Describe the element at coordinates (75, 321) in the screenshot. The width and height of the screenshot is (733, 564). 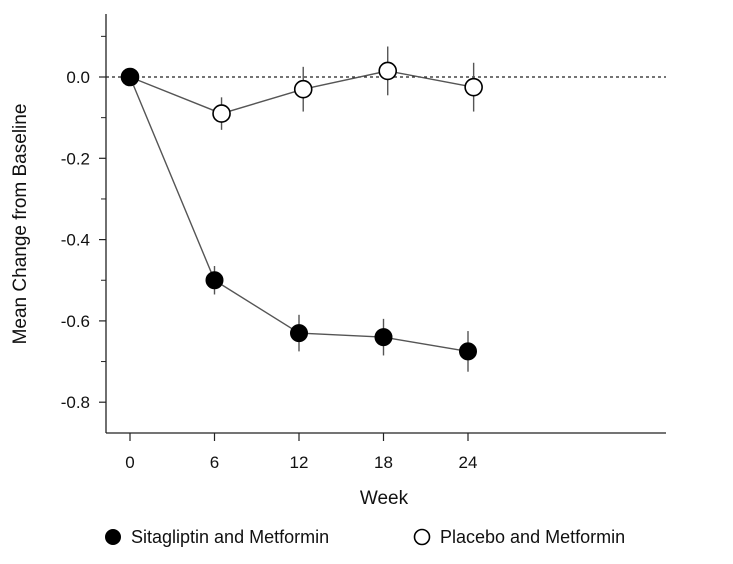
I see `y-tick-label: -0.6` at that location.